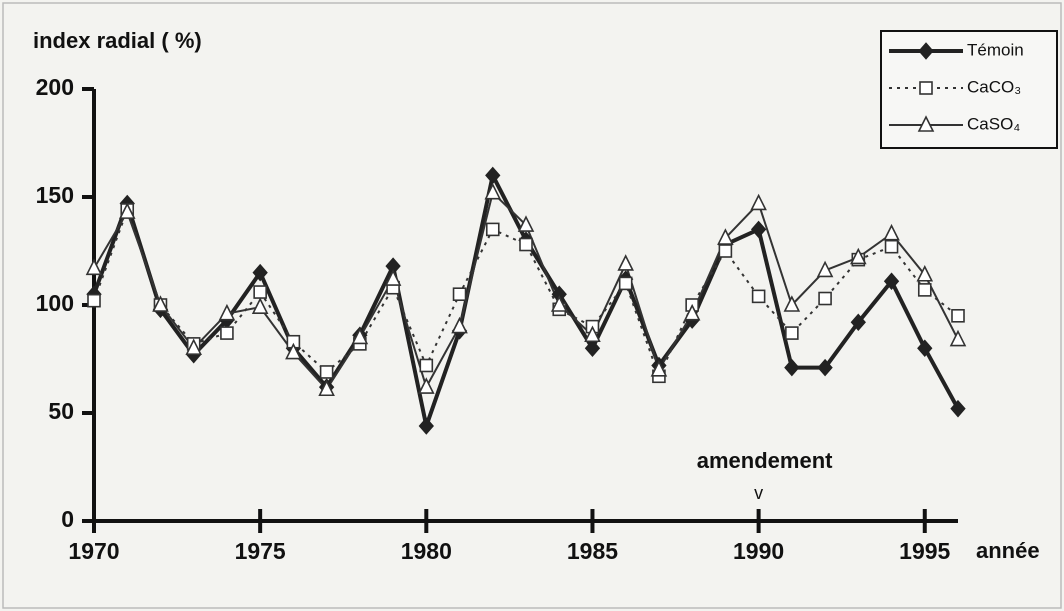  Describe the element at coordinates (61, 411) in the screenshot. I see `y-tick-label: 50` at that location.